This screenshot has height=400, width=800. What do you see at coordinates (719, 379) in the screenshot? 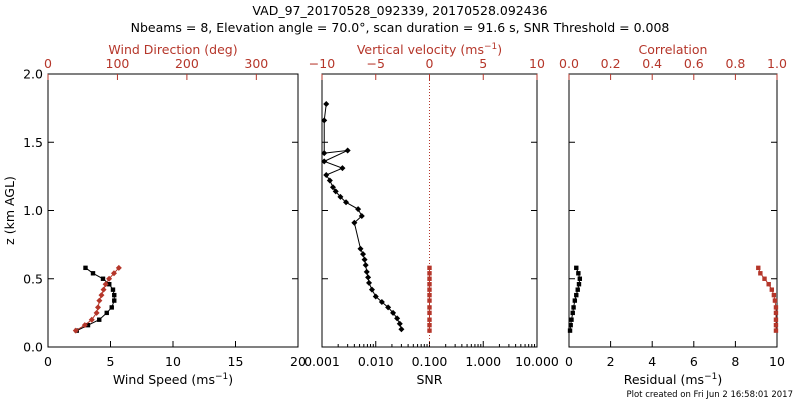
I see `right-bottom-axis-label-tail: )` at bounding box center [719, 379].